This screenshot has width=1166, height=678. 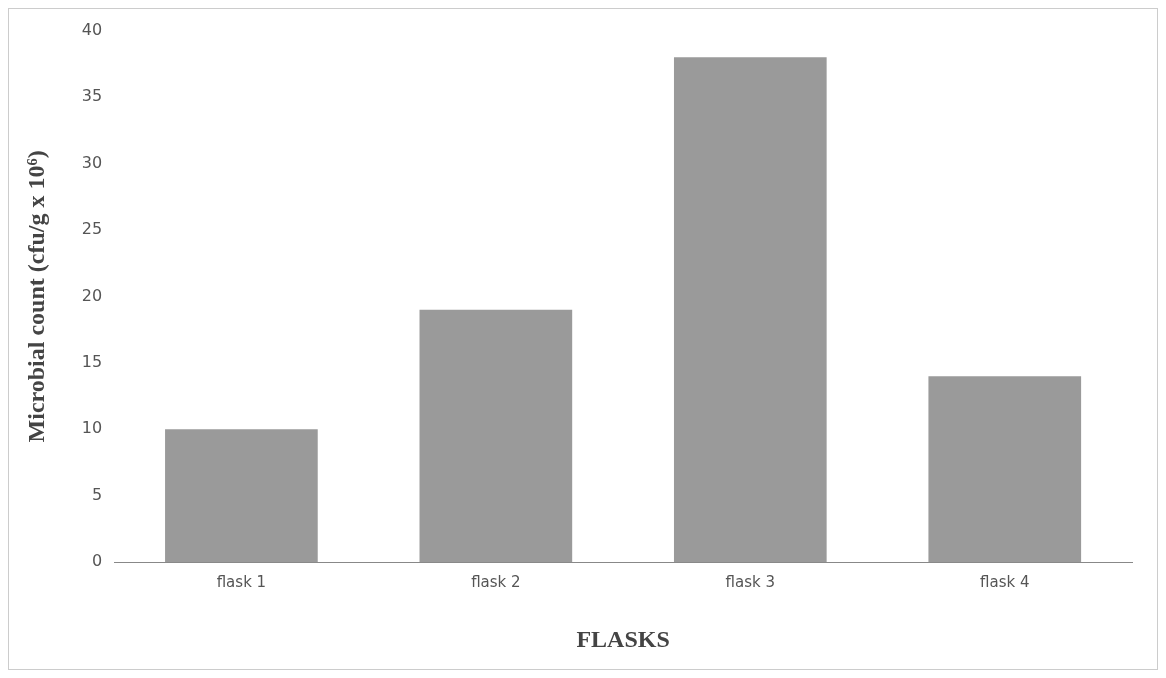 I want to click on y-tick-label: 30, so click(x=92, y=162).